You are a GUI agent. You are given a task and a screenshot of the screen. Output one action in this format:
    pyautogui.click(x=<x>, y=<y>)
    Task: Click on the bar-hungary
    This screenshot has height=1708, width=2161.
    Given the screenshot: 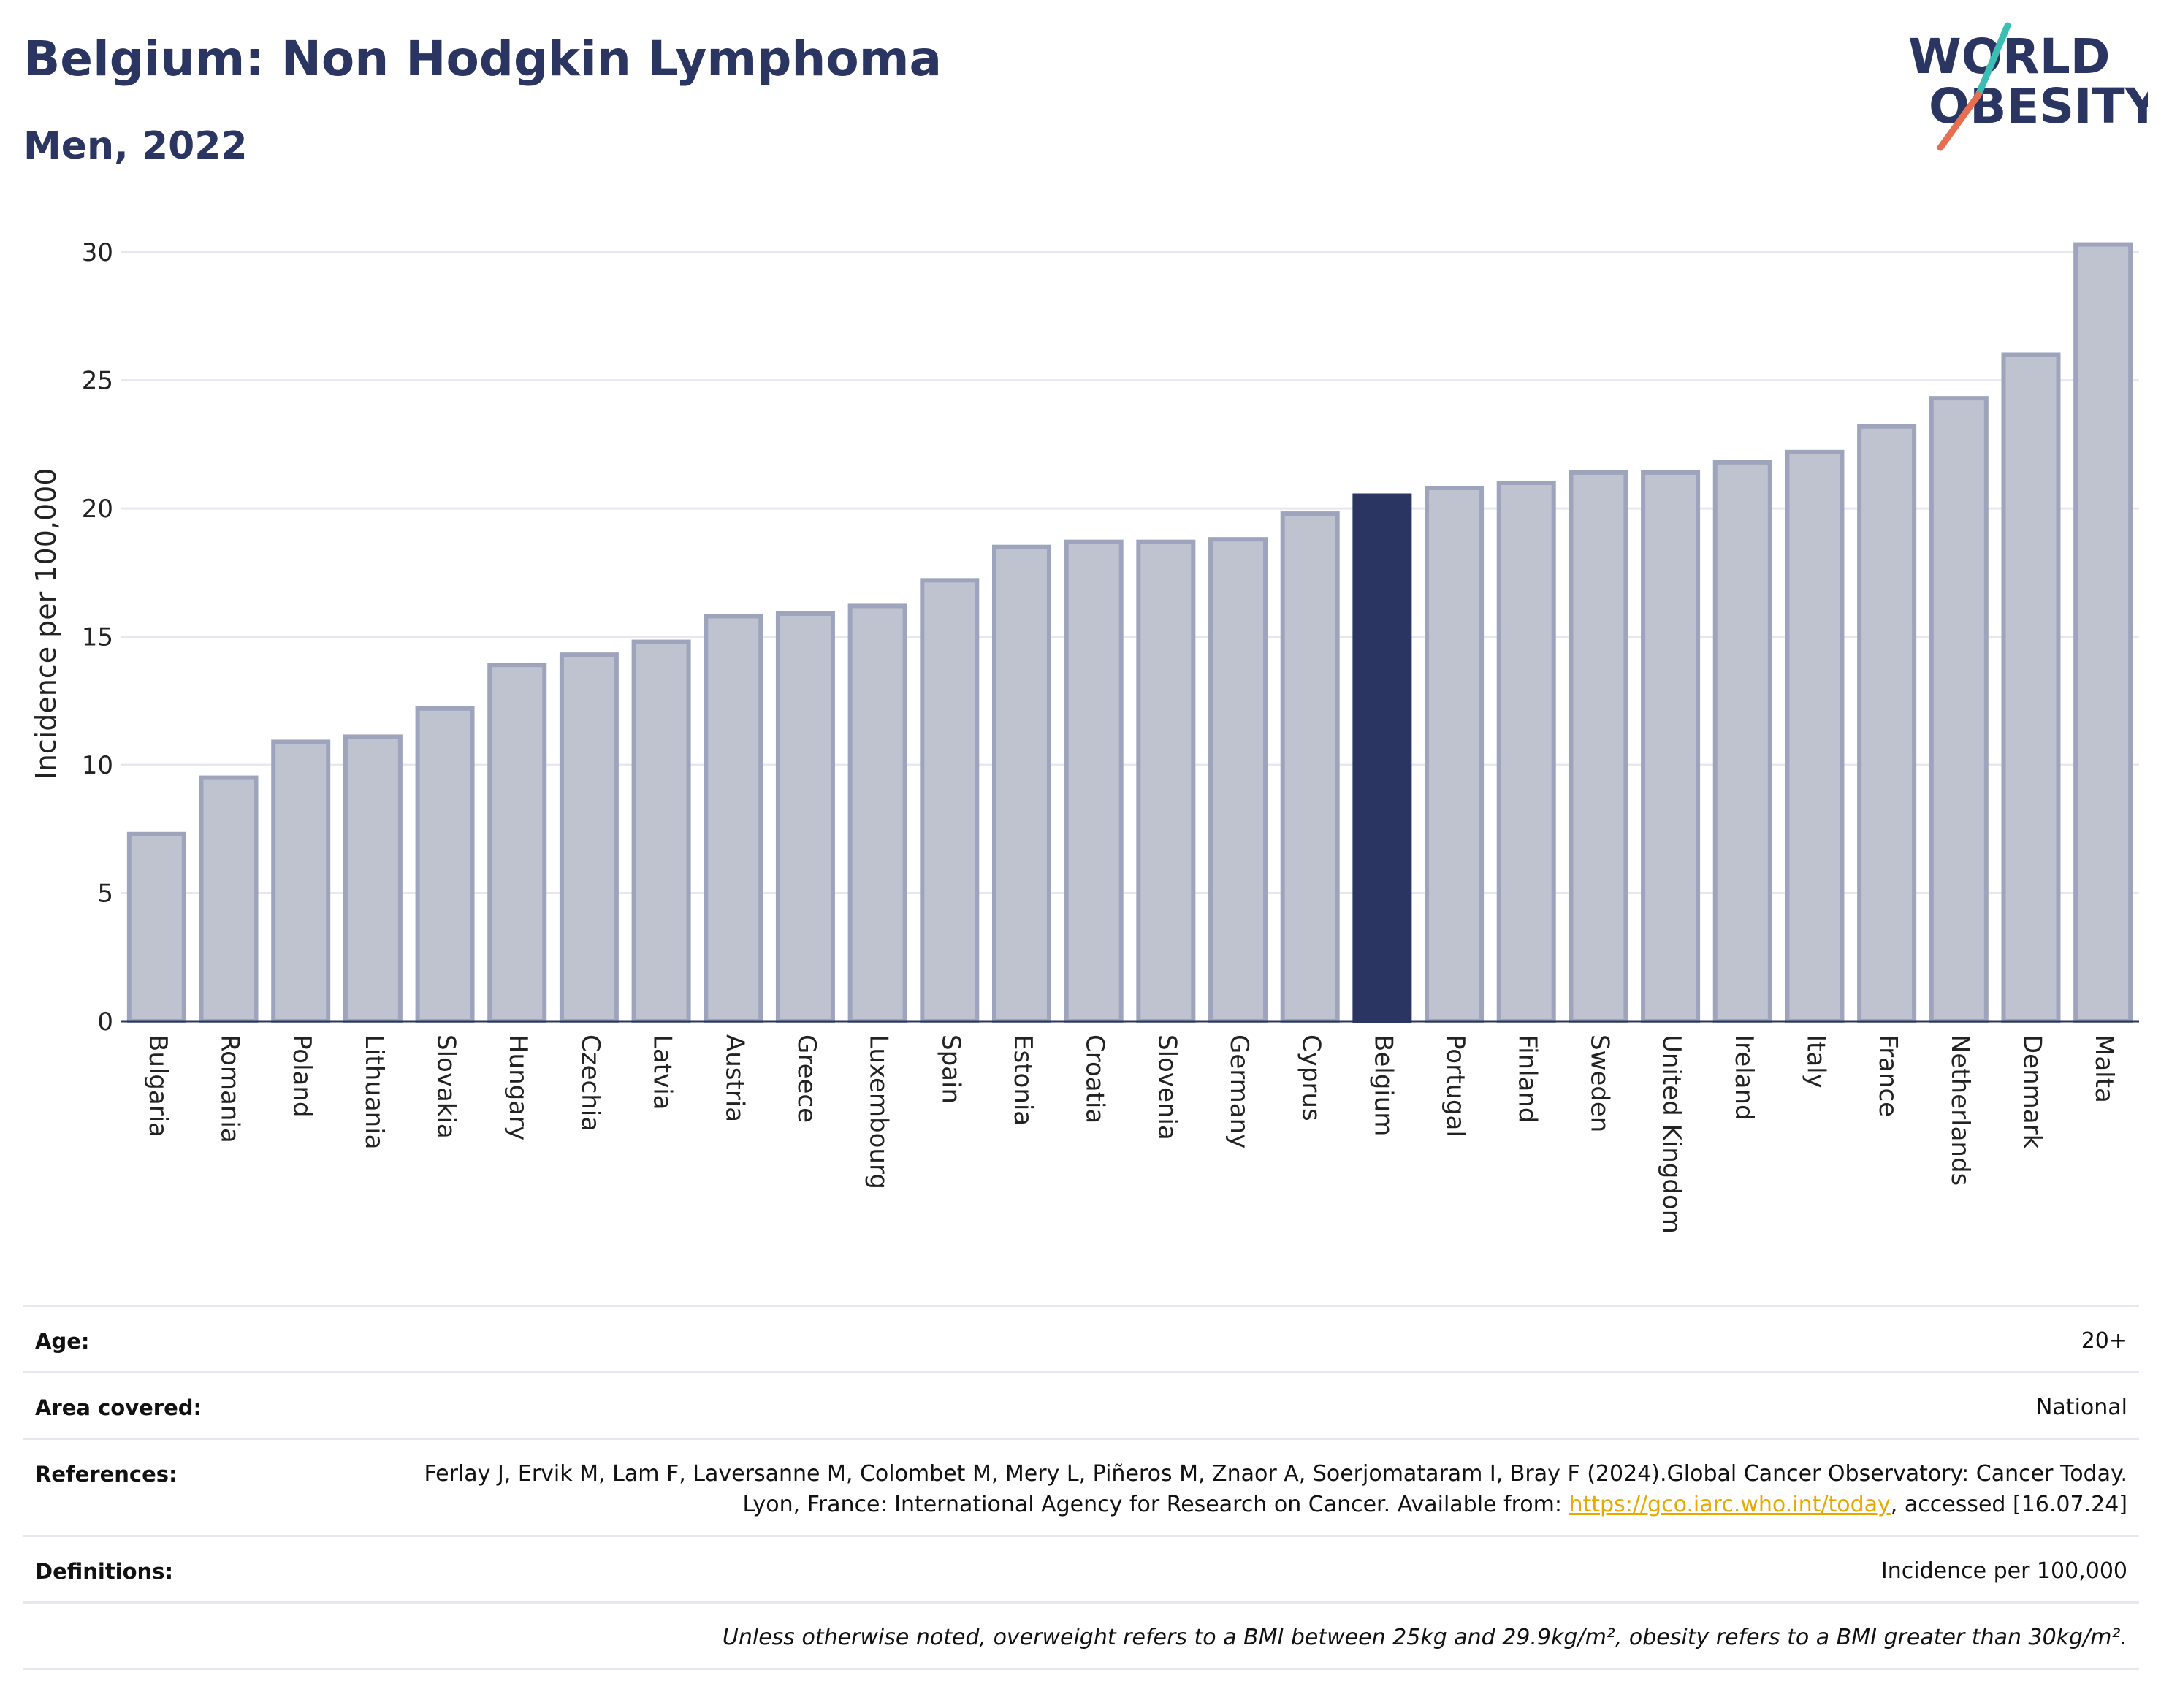 What is the action you would take?
    pyautogui.click(x=517, y=843)
    